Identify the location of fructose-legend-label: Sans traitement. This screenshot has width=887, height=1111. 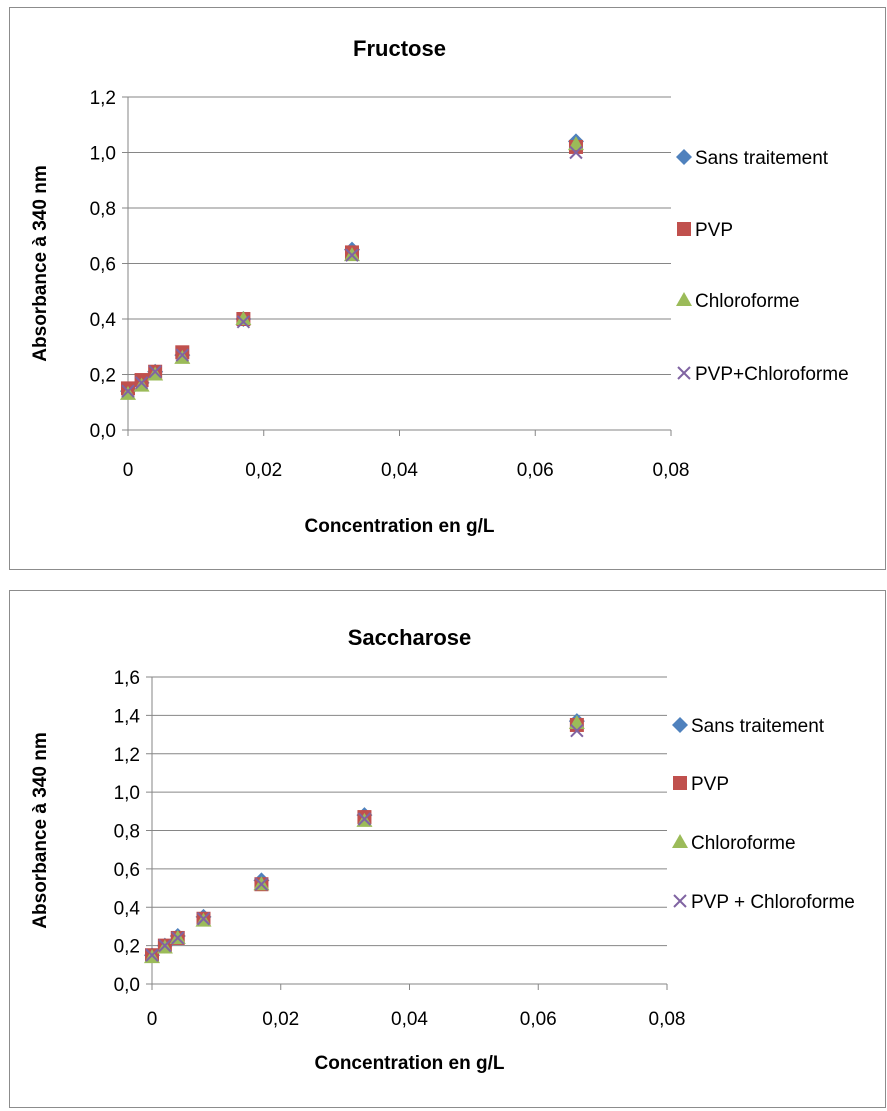
(762, 158).